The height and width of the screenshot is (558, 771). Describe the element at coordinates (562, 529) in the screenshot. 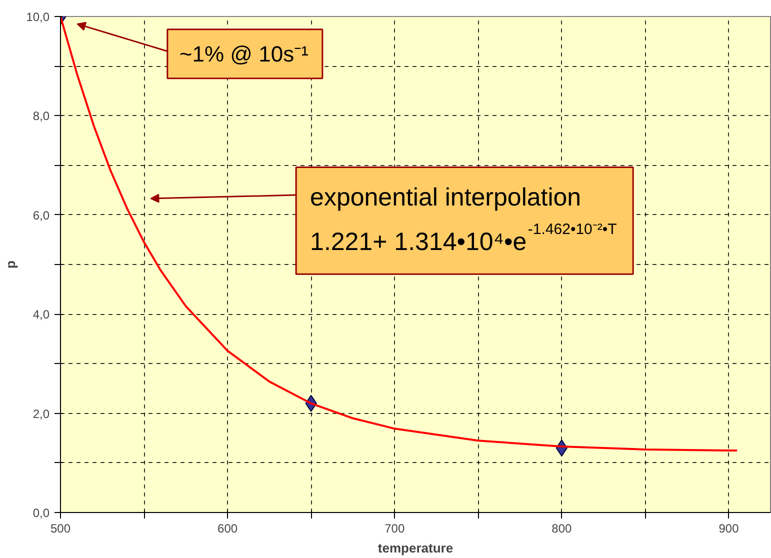

I see `x-tick-label: 800` at that location.